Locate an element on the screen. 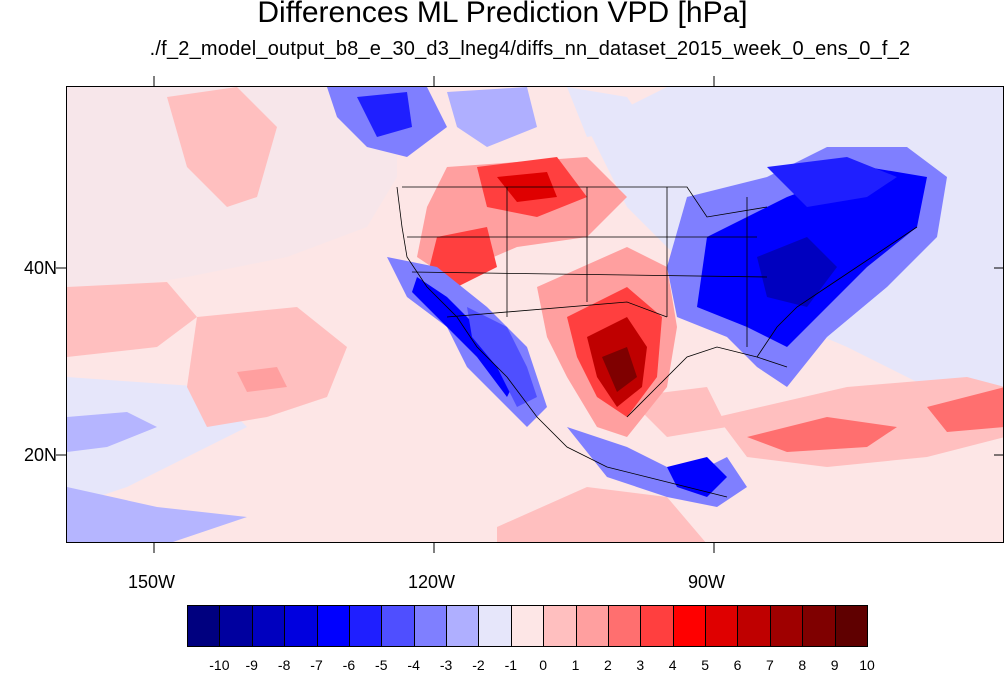 The height and width of the screenshot is (673, 1005). colorbar is located at coordinates (527, 626).